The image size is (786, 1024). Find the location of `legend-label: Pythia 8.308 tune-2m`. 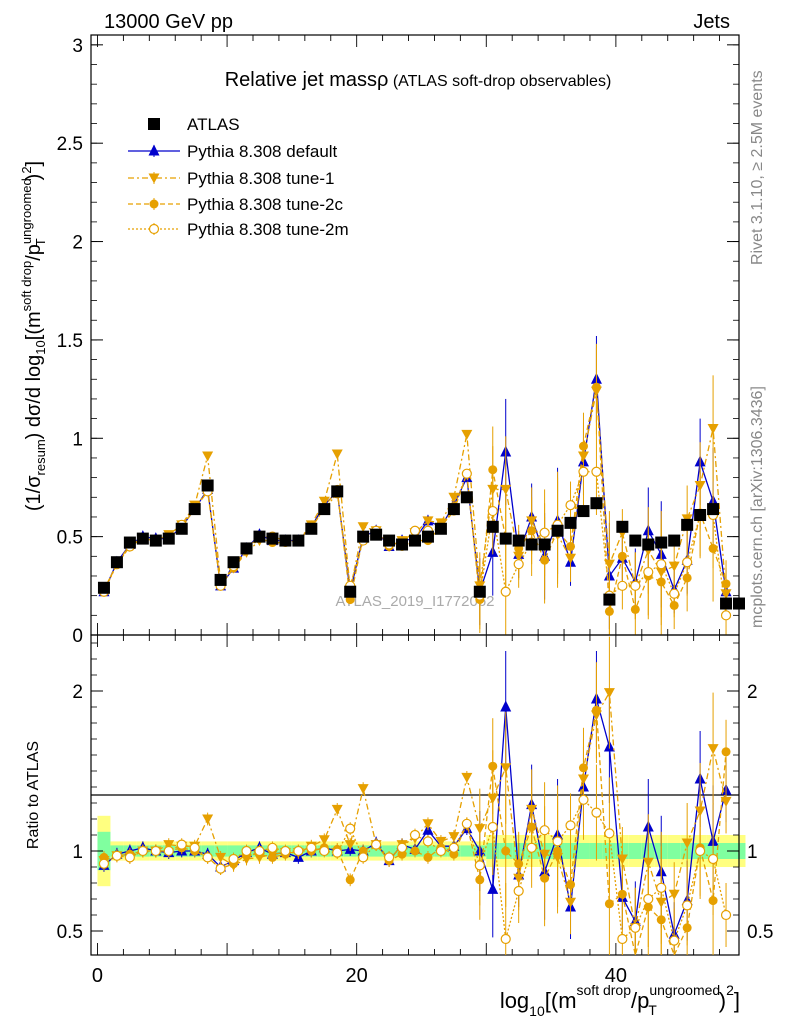

legend-label: Pythia 8.308 tune-2m is located at coordinates (268, 229).